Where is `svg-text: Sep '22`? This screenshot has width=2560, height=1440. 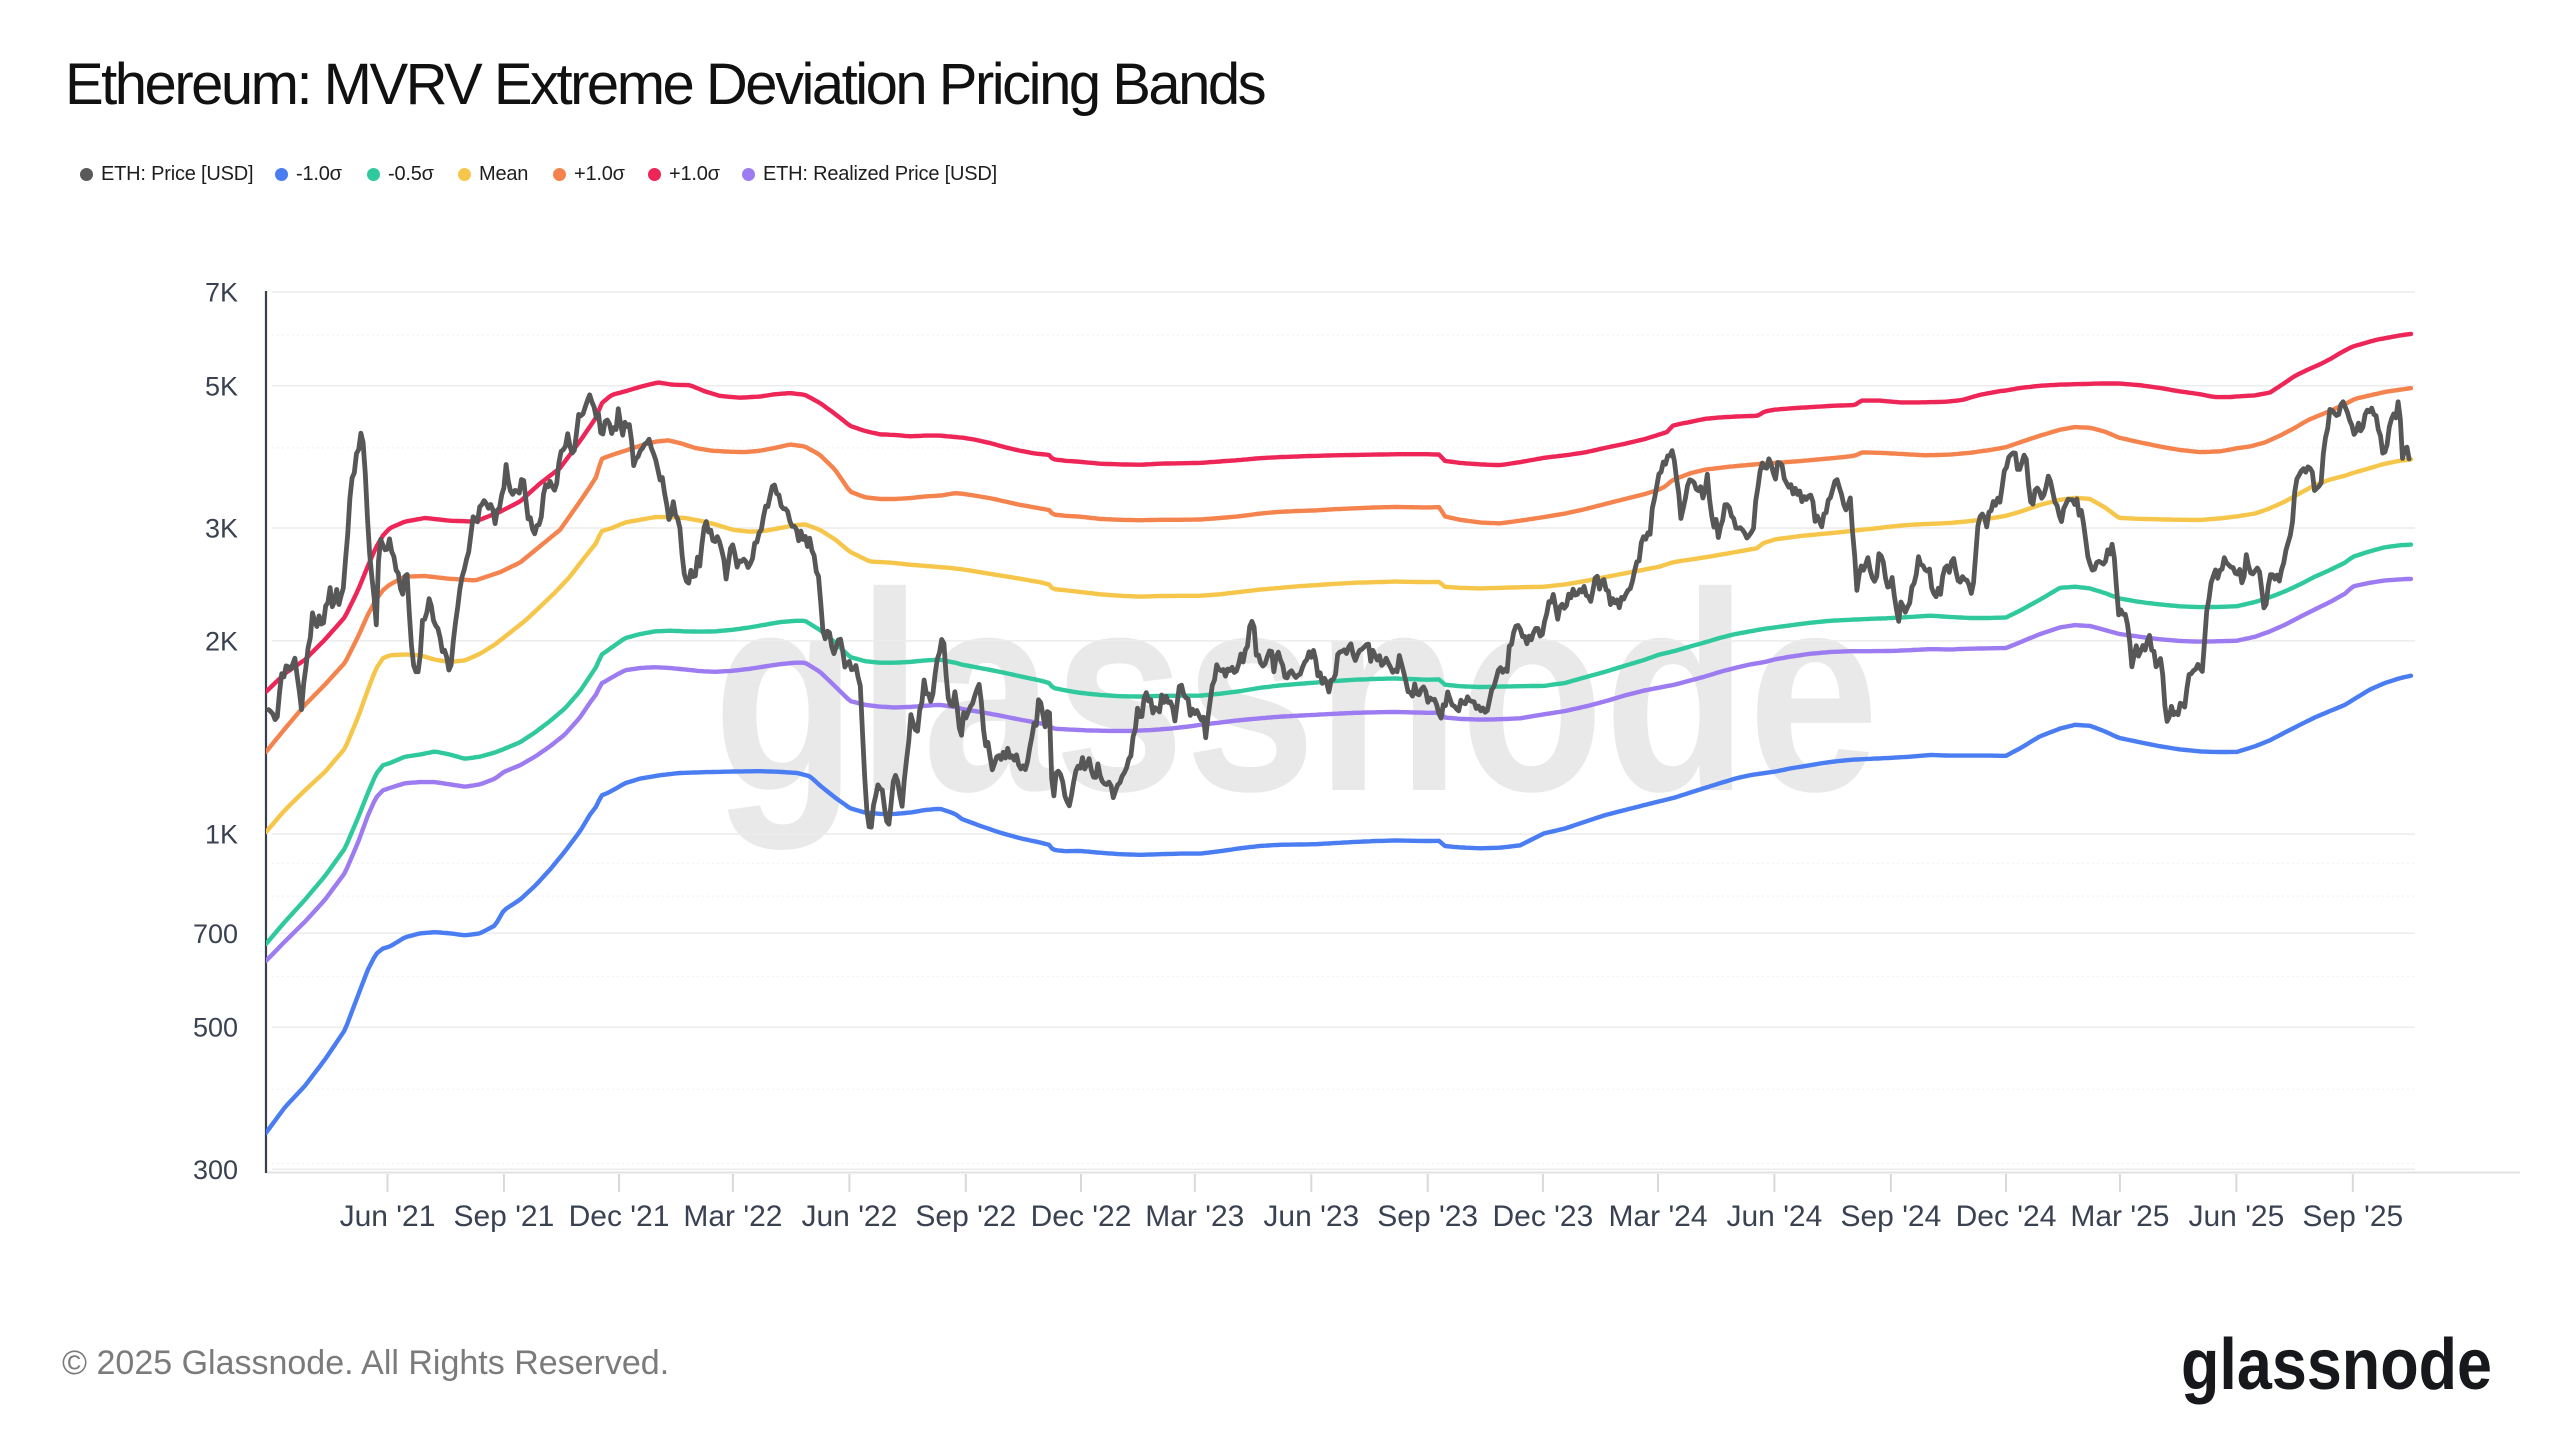 svg-text: Sep '22 is located at coordinates (965, 1216).